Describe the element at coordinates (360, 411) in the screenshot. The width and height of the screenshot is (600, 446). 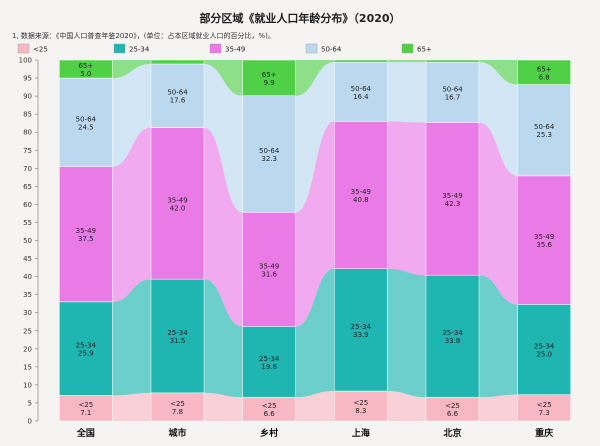
I see `data-label: 8.3` at that location.